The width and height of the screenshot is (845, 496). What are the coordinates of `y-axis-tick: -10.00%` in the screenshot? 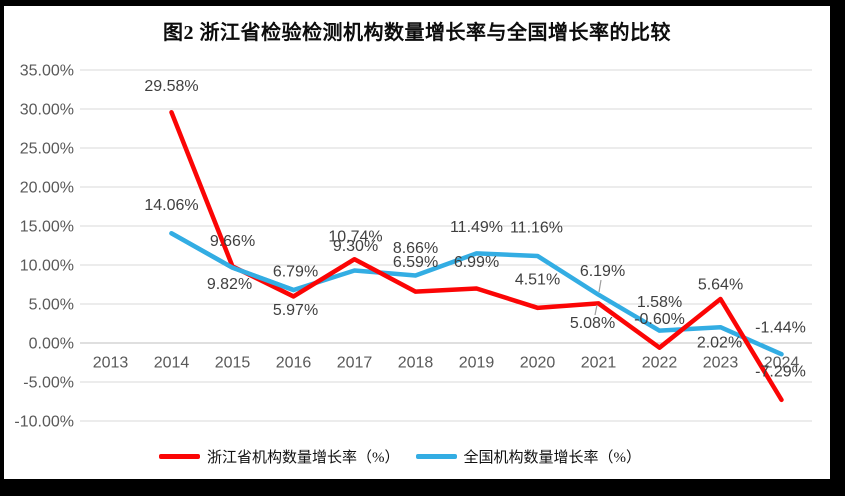 It's located at (44, 422).